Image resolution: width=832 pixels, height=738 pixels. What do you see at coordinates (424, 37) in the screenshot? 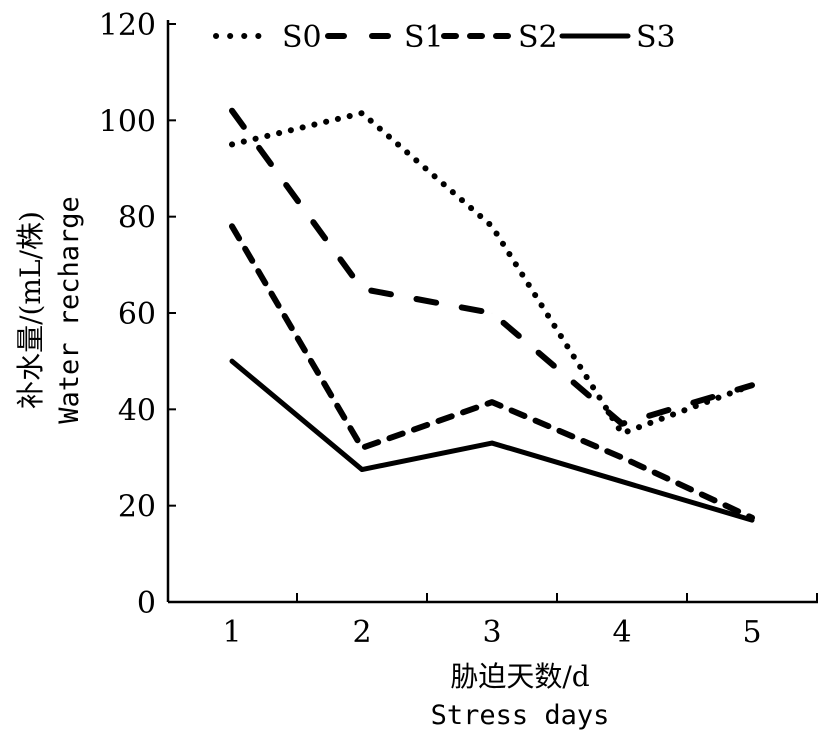
I see `legend-label: S1` at bounding box center [424, 37].